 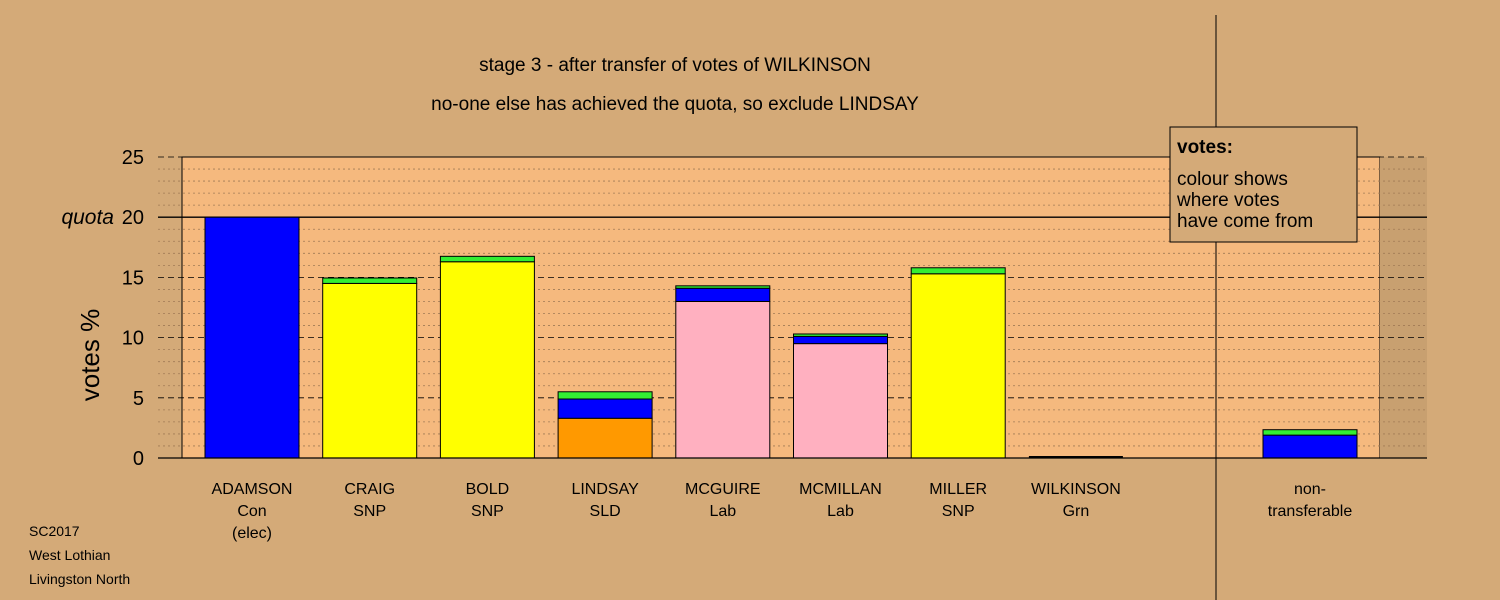 I want to click on x-label-lindsay-1: SLD, so click(x=605, y=511).